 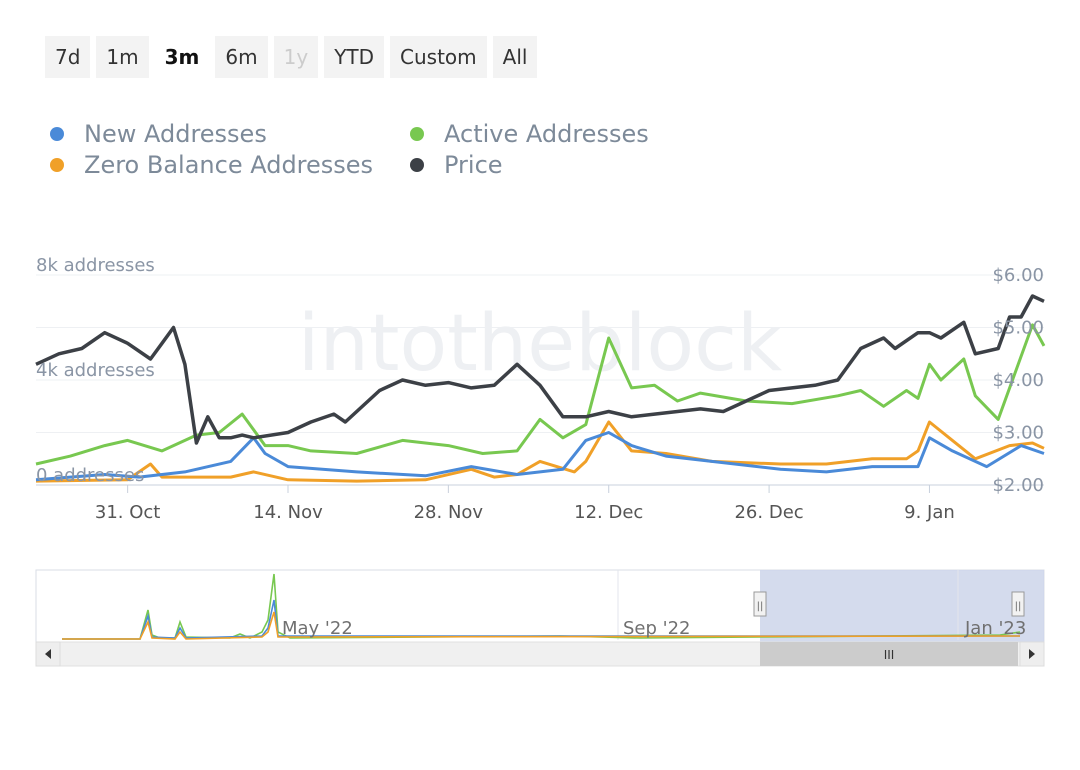 What do you see at coordinates (515, 57) in the screenshot?
I see `range-button-all: All` at bounding box center [515, 57].